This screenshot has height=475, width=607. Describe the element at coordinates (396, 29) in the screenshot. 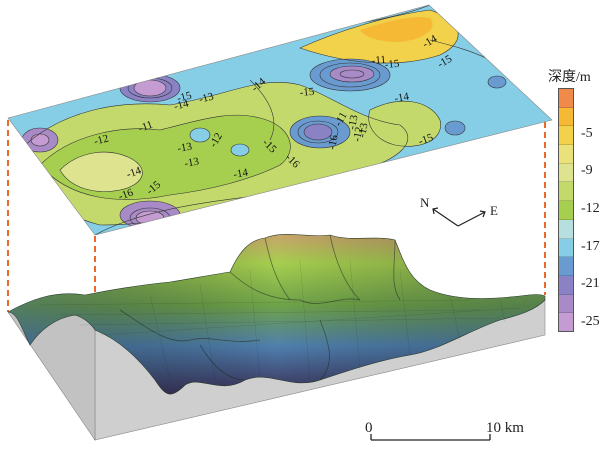

I see `orange-zone-ne` at that location.